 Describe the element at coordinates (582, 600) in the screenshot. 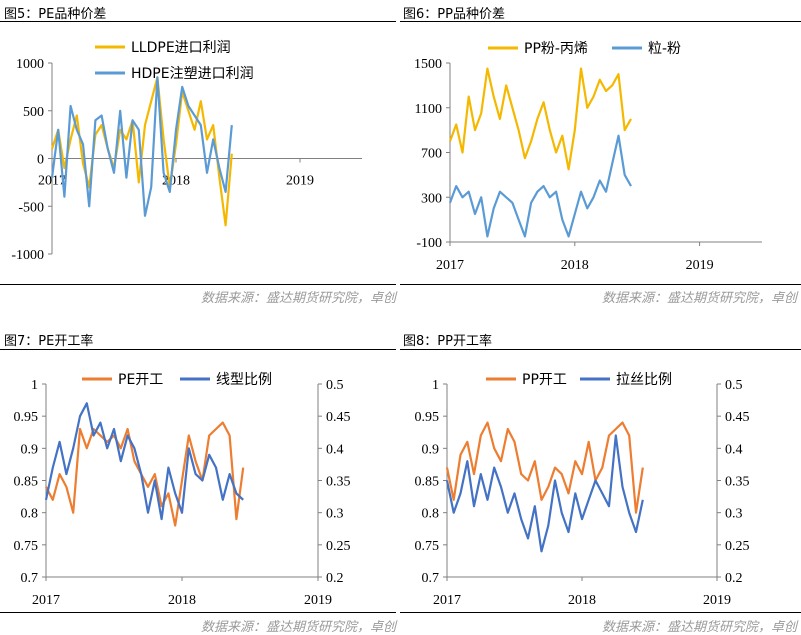

I see `fig8-x-tick-label: 2018` at that location.